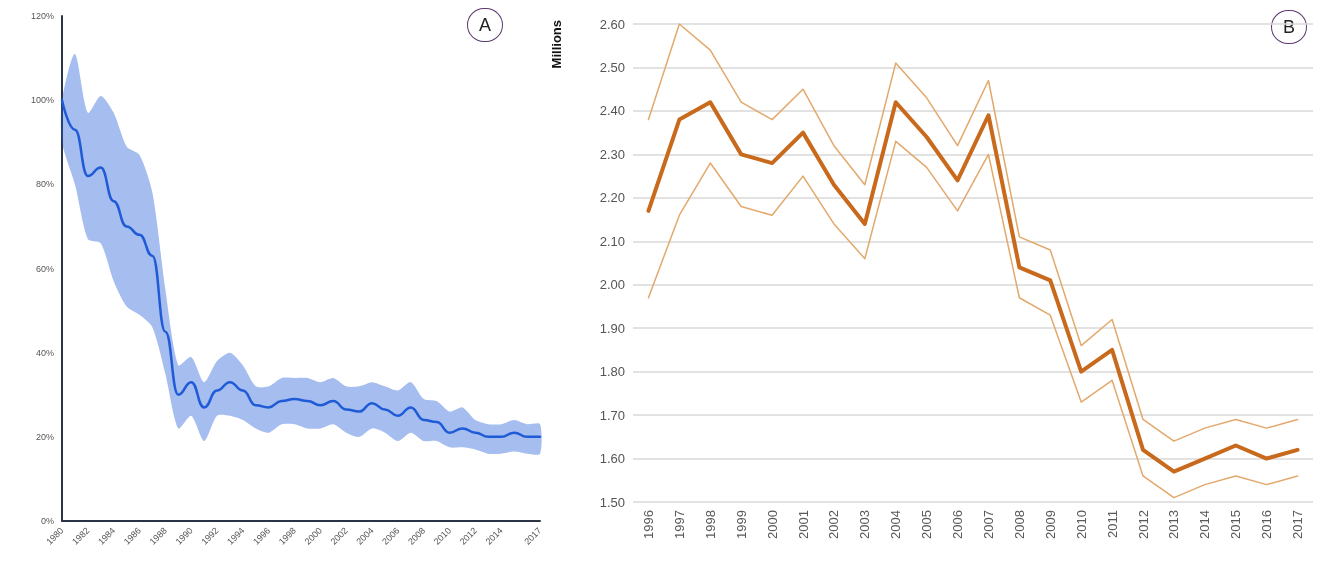 The width and height of the screenshot is (1327, 564). I want to click on y-tick-label: 2.50, so click(612, 67).